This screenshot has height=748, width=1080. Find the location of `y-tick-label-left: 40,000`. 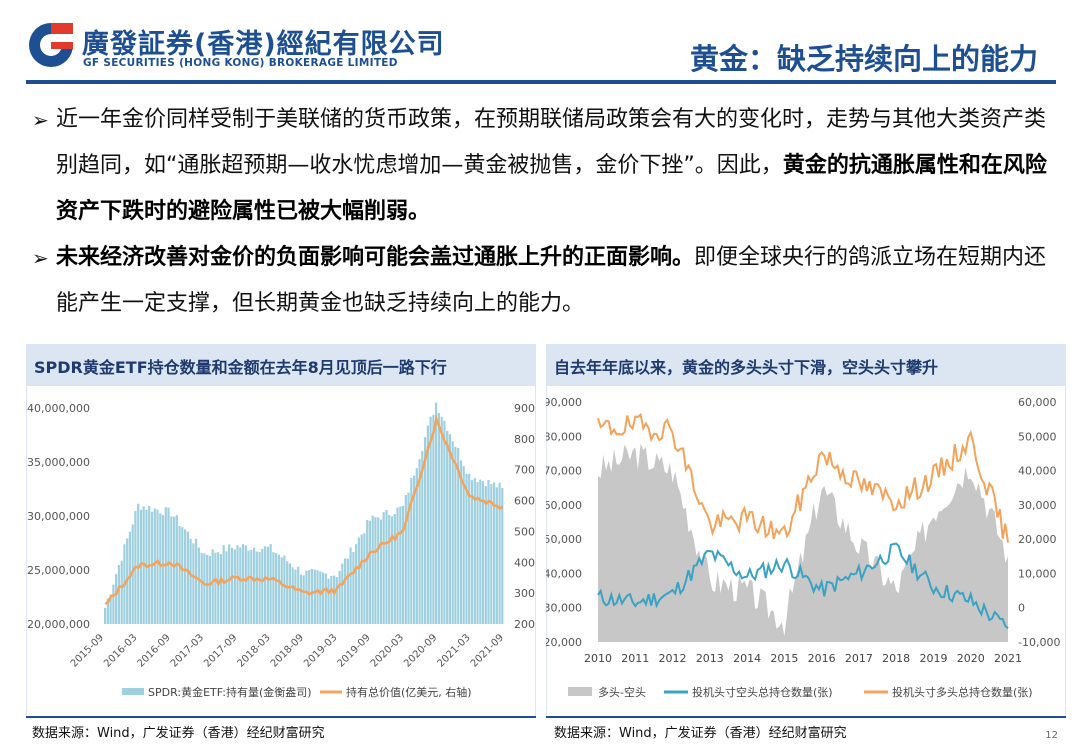

y-tick-label-left: 40,000 is located at coordinates (564, 573).